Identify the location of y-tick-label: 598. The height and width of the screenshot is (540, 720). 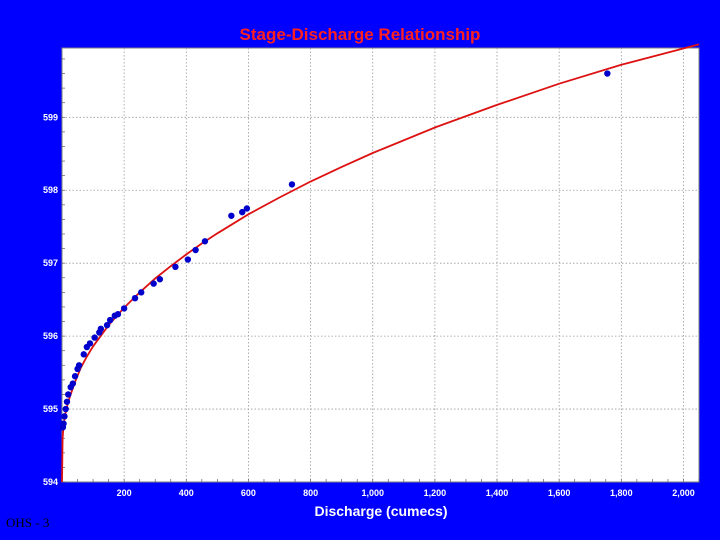
(50, 190).